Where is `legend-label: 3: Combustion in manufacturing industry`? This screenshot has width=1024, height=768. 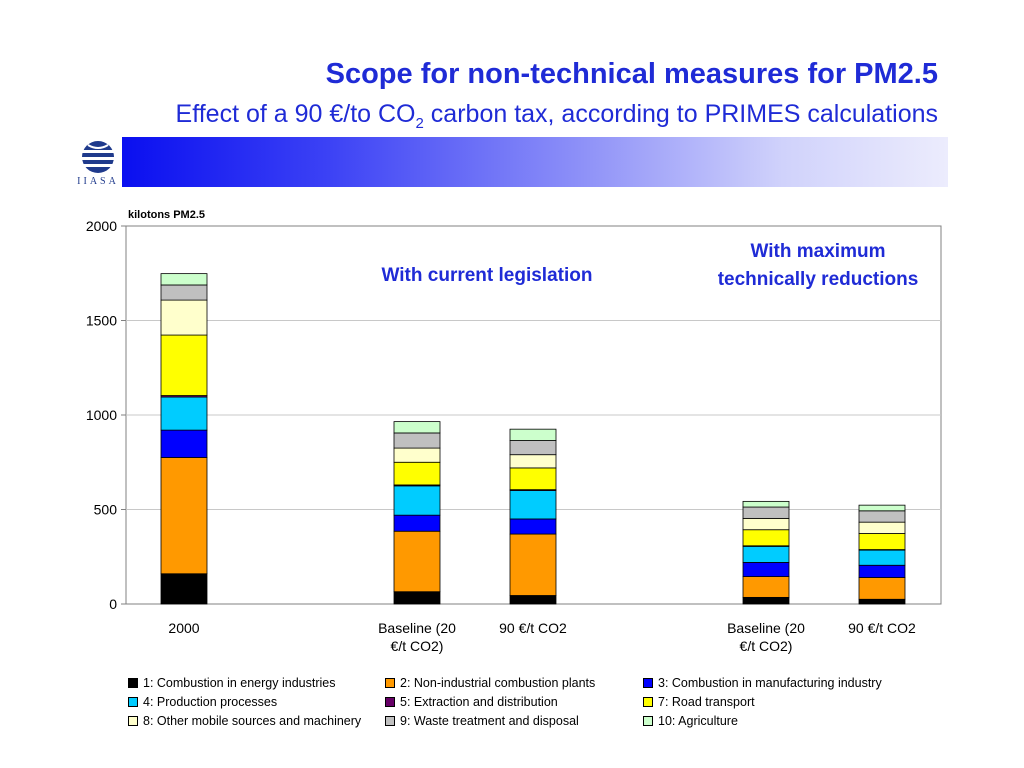
legend-label: 3: Combustion in manufacturing industry is located at coordinates (770, 683).